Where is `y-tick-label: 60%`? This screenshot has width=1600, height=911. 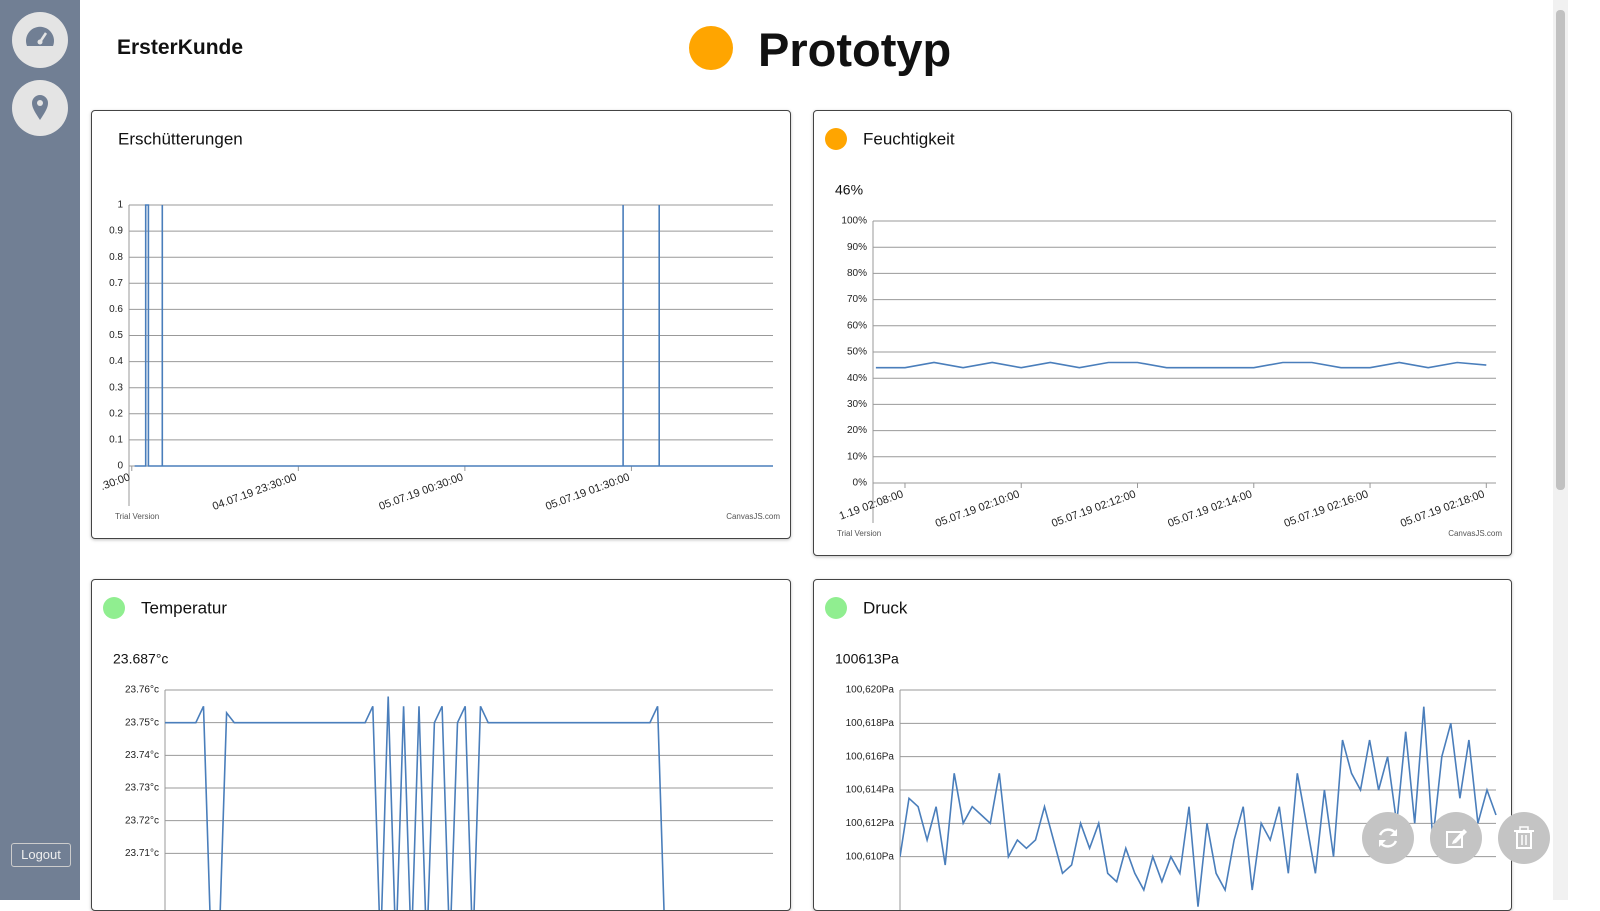 y-tick-label: 60% is located at coordinates (857, 325).